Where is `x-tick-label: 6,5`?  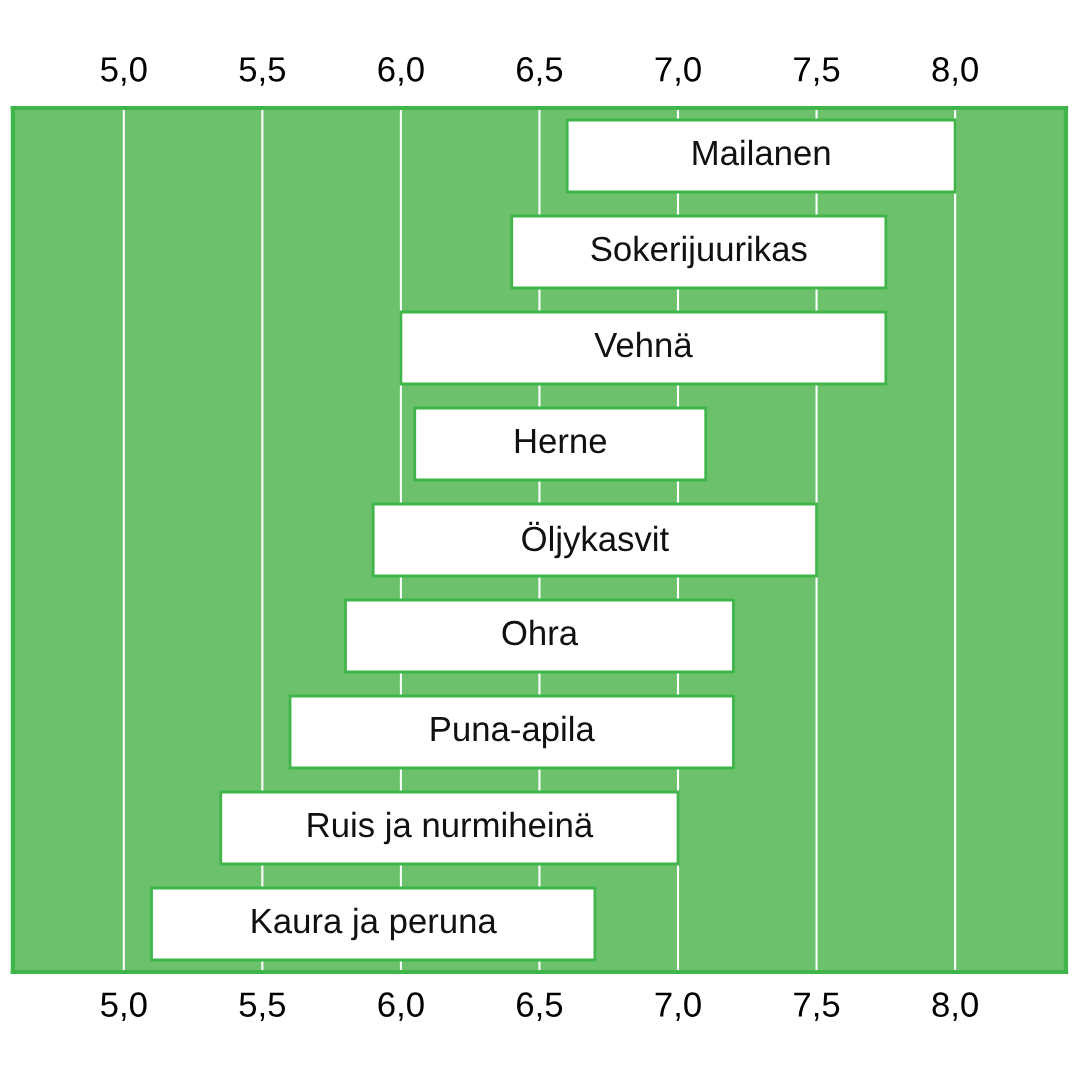
x-tick-label: 6,5 is located at coordinates (540, 1007).